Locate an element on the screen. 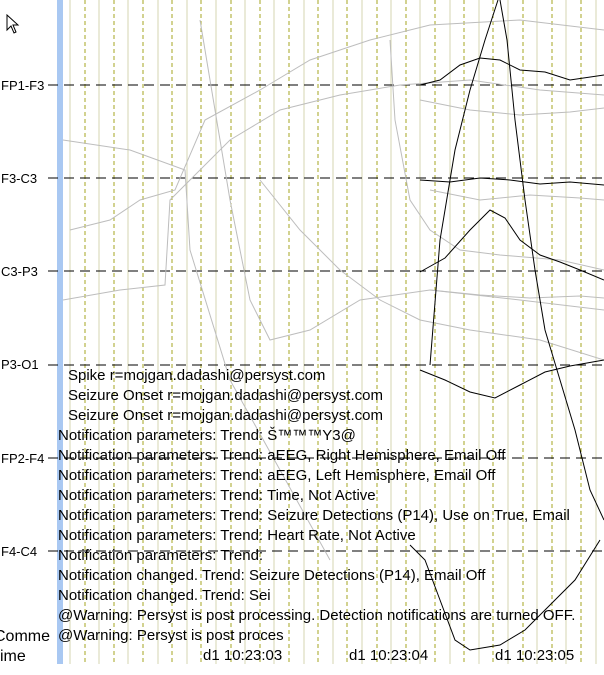 This screenshot has height=675, width=604. comment-row-label: Comme is located at coordinates (25, 636).